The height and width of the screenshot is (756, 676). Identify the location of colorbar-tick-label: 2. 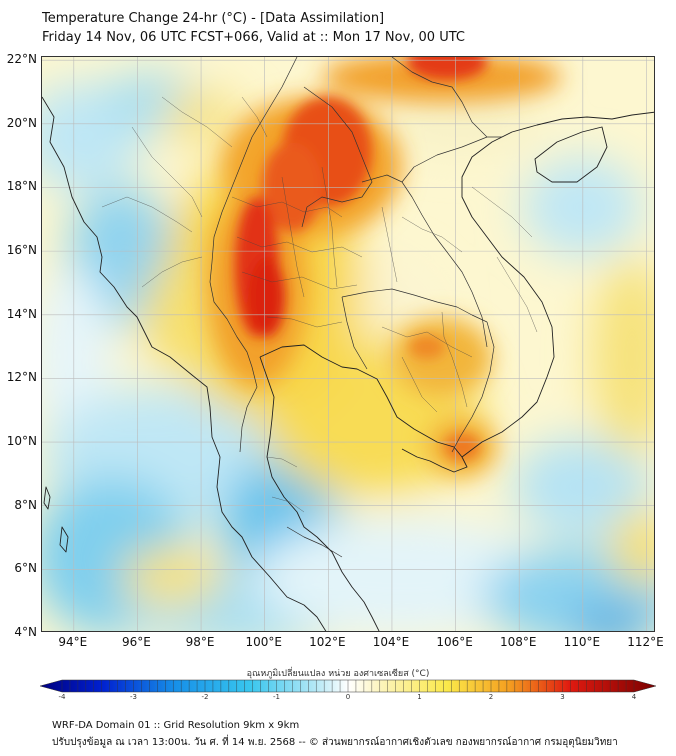
(491, 697).